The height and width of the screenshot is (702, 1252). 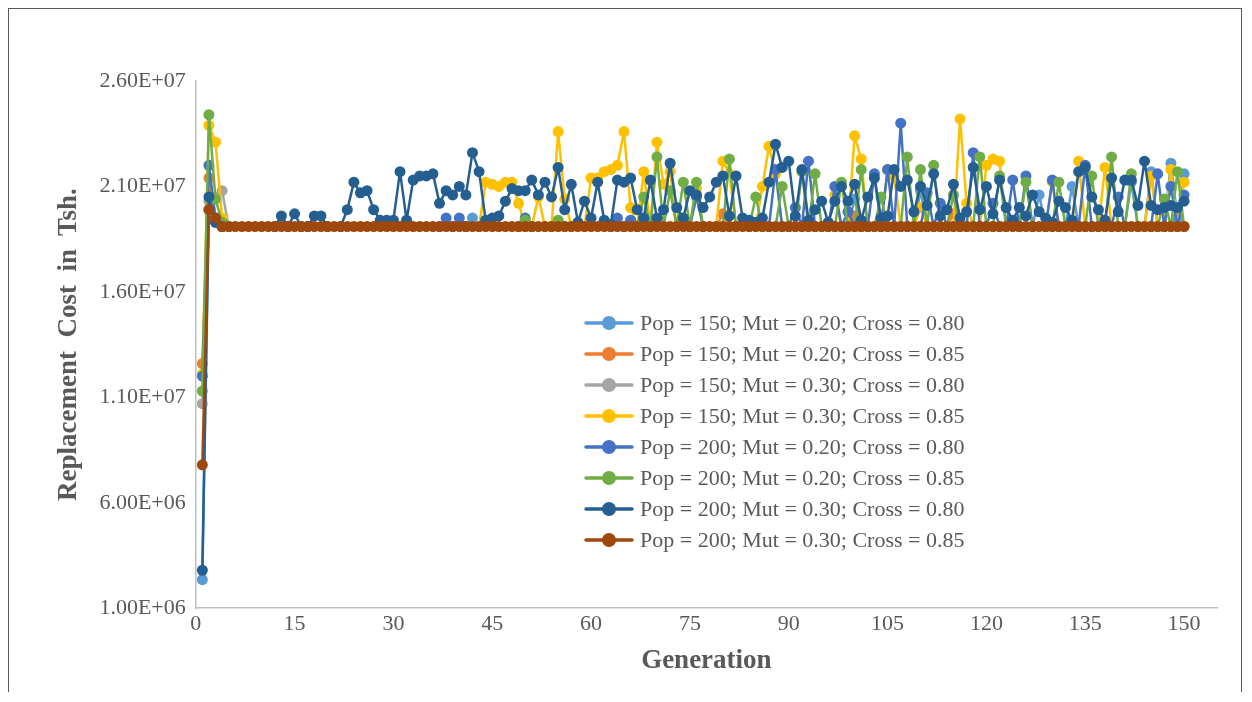 I want to click on x-tick-label: 75, so click(x=689, y=623).